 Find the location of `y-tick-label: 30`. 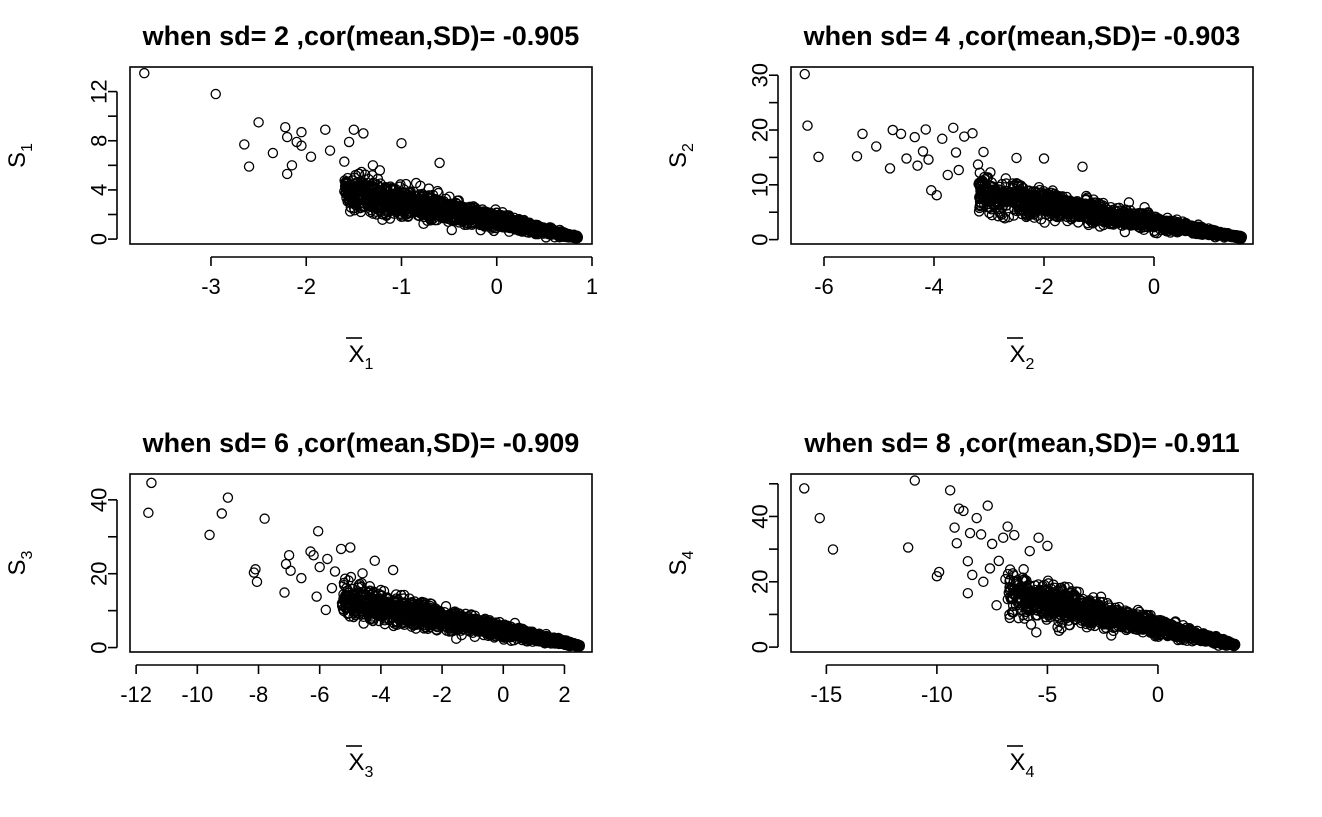

y-tick-label: 30 is located at coordinates (760, 75).